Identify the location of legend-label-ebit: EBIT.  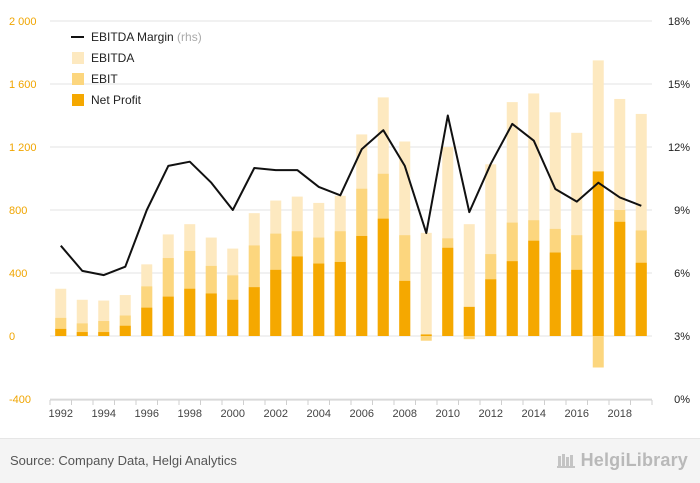
(104, 79).